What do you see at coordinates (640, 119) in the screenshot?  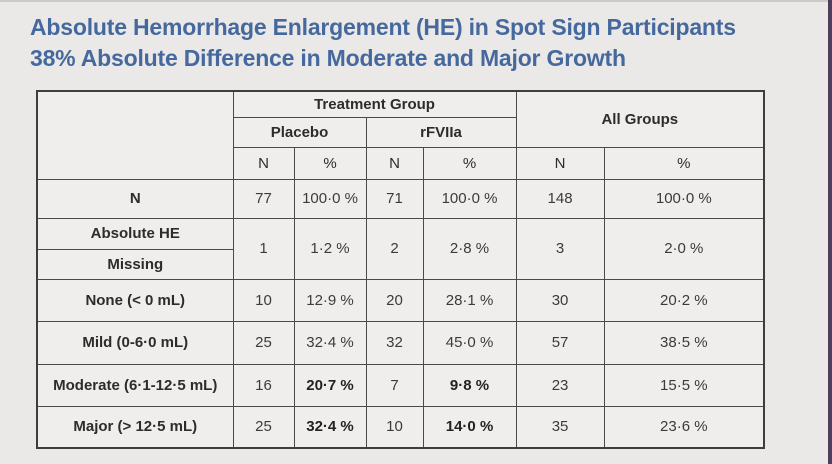 I see `all-groups-header: All Groups` at bounding box center [640, 119].